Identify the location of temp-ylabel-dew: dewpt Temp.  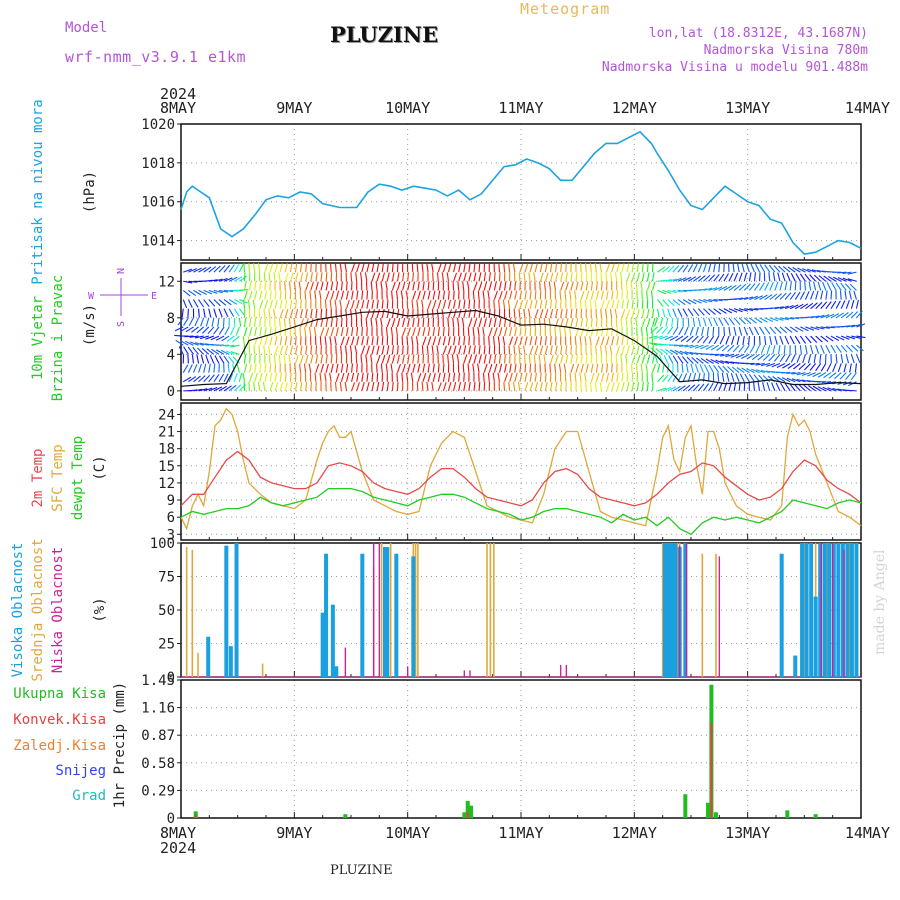
(78, 478).